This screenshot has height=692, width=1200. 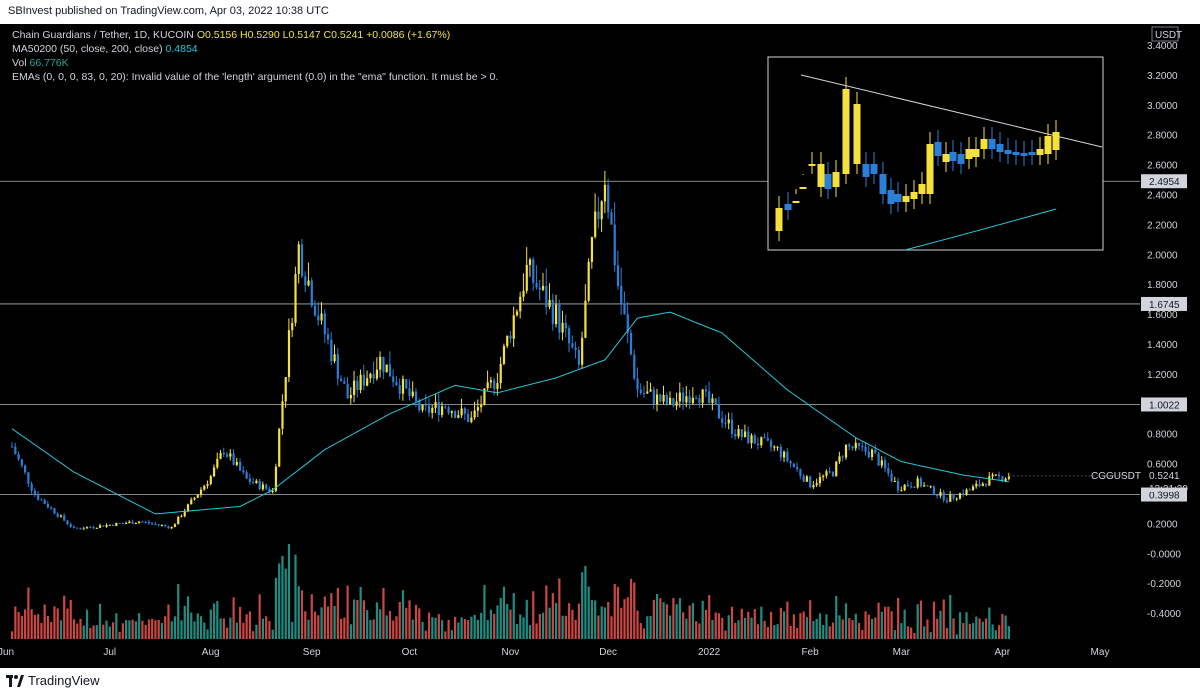 What do you see at coordinates (902, 652) in the screenshot?
I see `time-axis-label: Mar` at bounding box center [902, 652].